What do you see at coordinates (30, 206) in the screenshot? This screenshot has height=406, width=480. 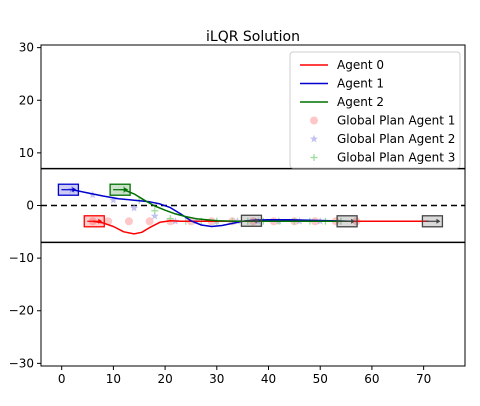 I see `y-tick-label-3: 0` at bounding box center [30, 206].